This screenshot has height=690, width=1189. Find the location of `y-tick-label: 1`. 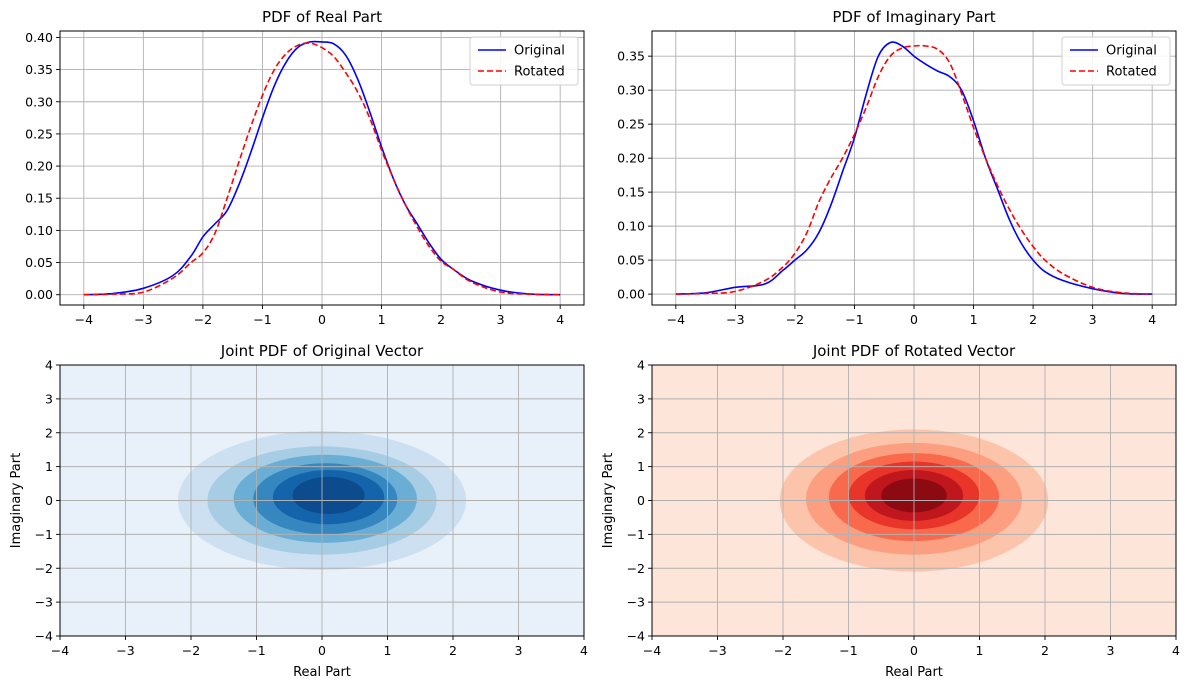

y-tick-label: 1 is located at coordinates (49, 466).